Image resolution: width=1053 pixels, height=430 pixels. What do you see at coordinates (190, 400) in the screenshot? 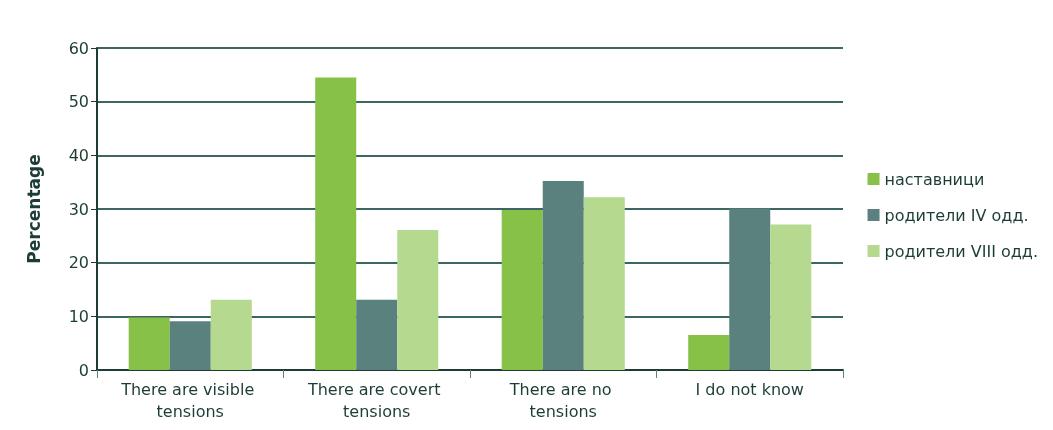
I see `x-tick-label: There are visible tensions` at bounding box center [190, 400].